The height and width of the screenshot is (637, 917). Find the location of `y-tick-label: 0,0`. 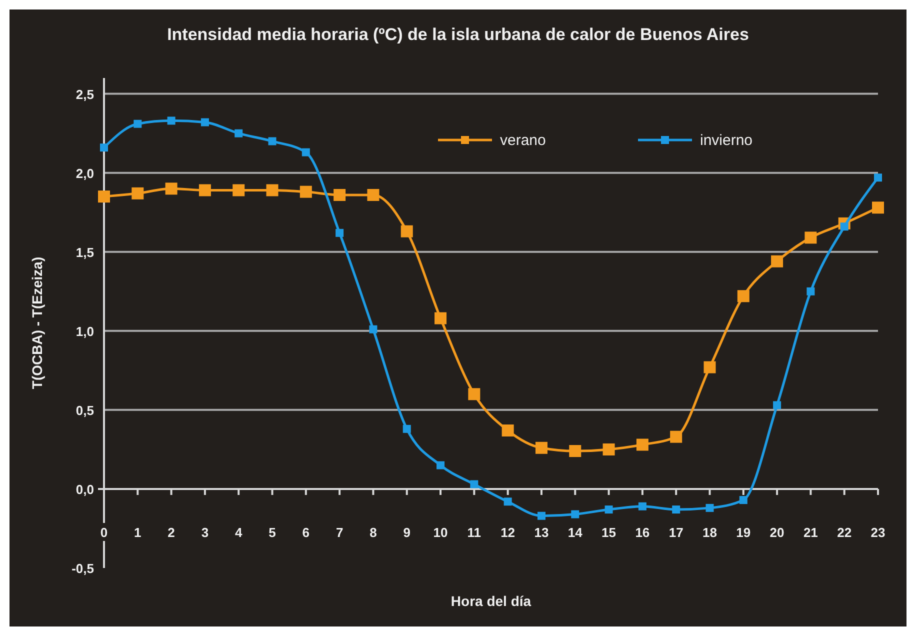

y-tick-label: 0,0 is located at coordinates (85, 489).